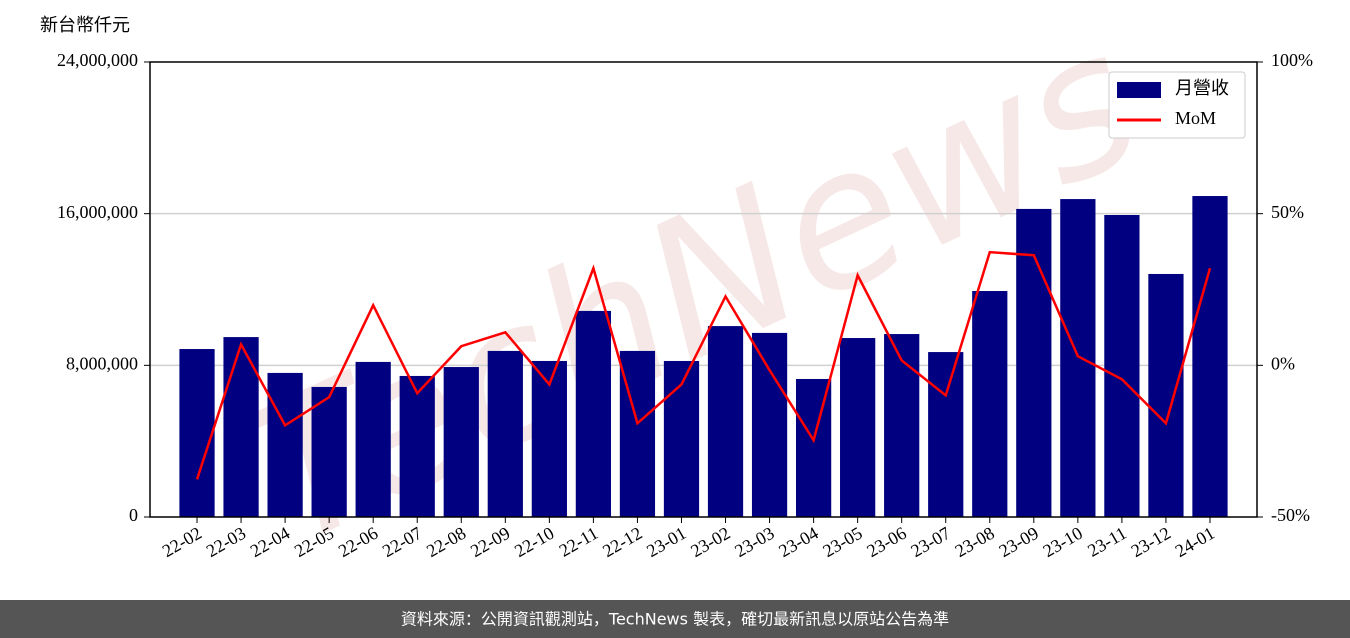 The height and width of the screenshot is (638, 1350). Describe the element at coordinates (534, 542) in the screenshot. I see `x-tick-label: 22-10` at that location.